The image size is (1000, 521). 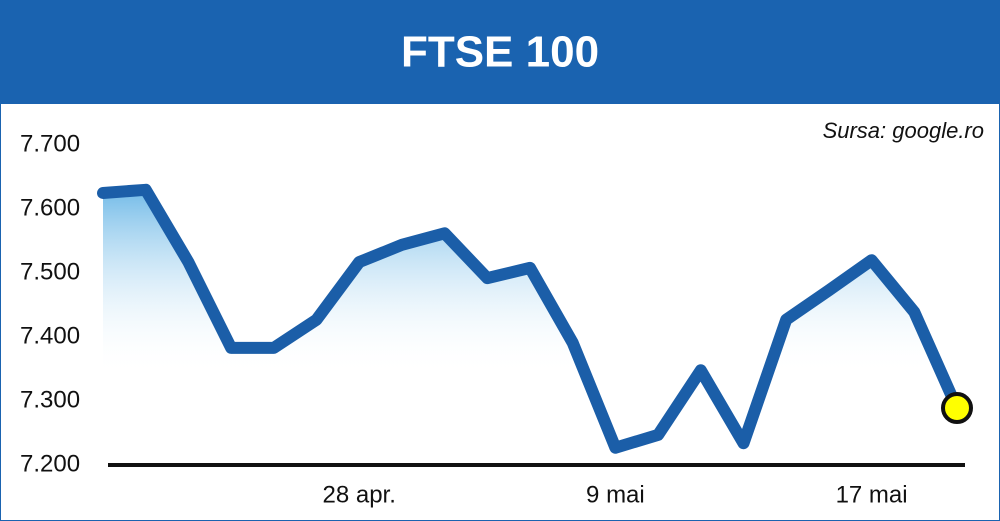 I want to click on x-tick-label: 17 mai, so click(x=872, y=494).